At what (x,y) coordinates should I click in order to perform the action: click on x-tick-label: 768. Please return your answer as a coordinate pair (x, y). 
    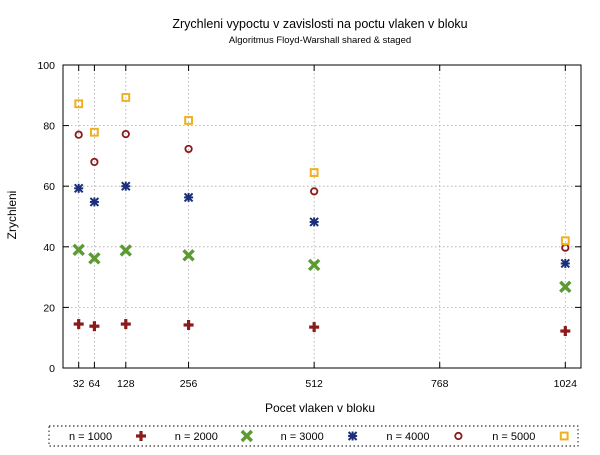
    Looking at the image, I should click on (440, 384).